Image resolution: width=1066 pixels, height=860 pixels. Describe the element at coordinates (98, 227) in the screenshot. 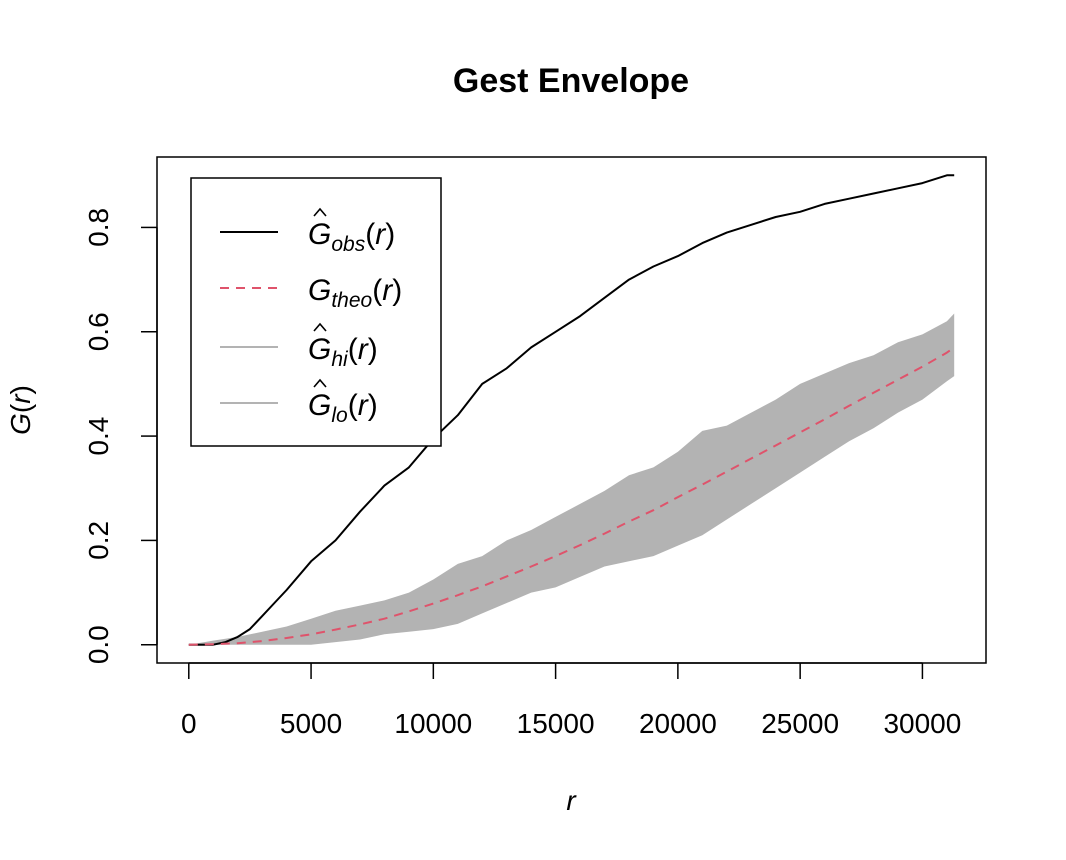

I see `y-tick-label: 0.8` at that location.